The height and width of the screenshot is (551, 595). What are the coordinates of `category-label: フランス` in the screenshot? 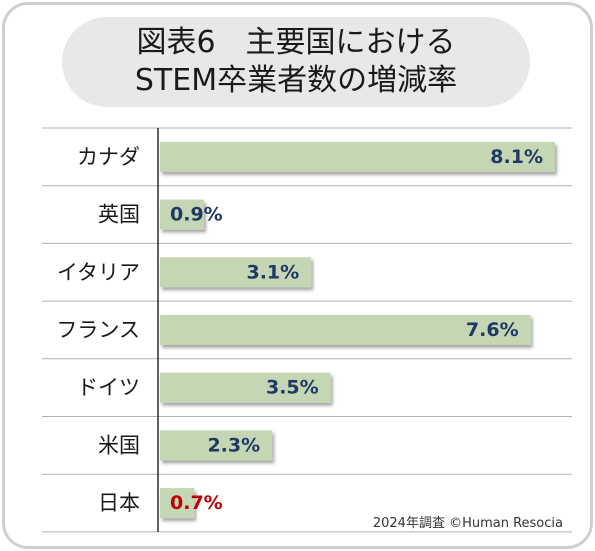 It's located at (98, 330).